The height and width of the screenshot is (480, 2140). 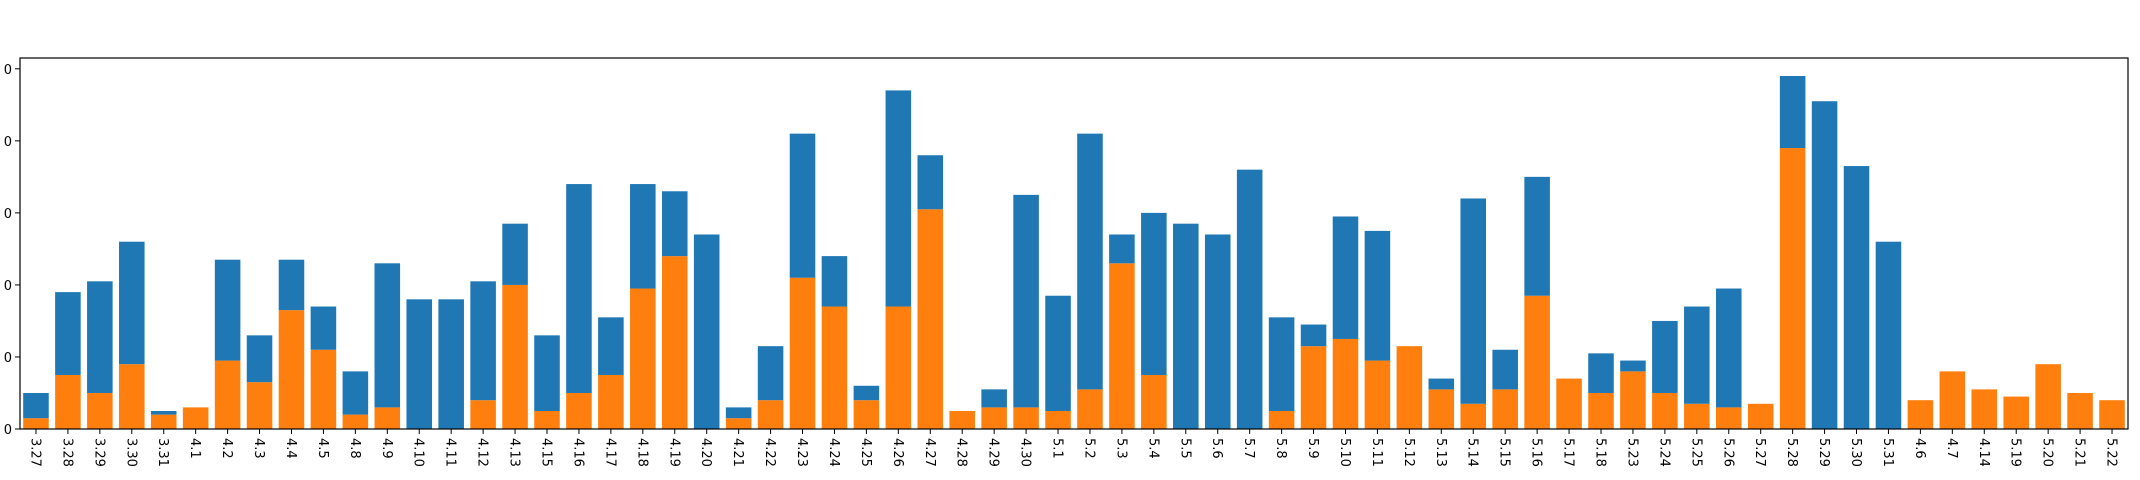 I want to click on x-tick-label: 4.22, so click(x=769, y=452).